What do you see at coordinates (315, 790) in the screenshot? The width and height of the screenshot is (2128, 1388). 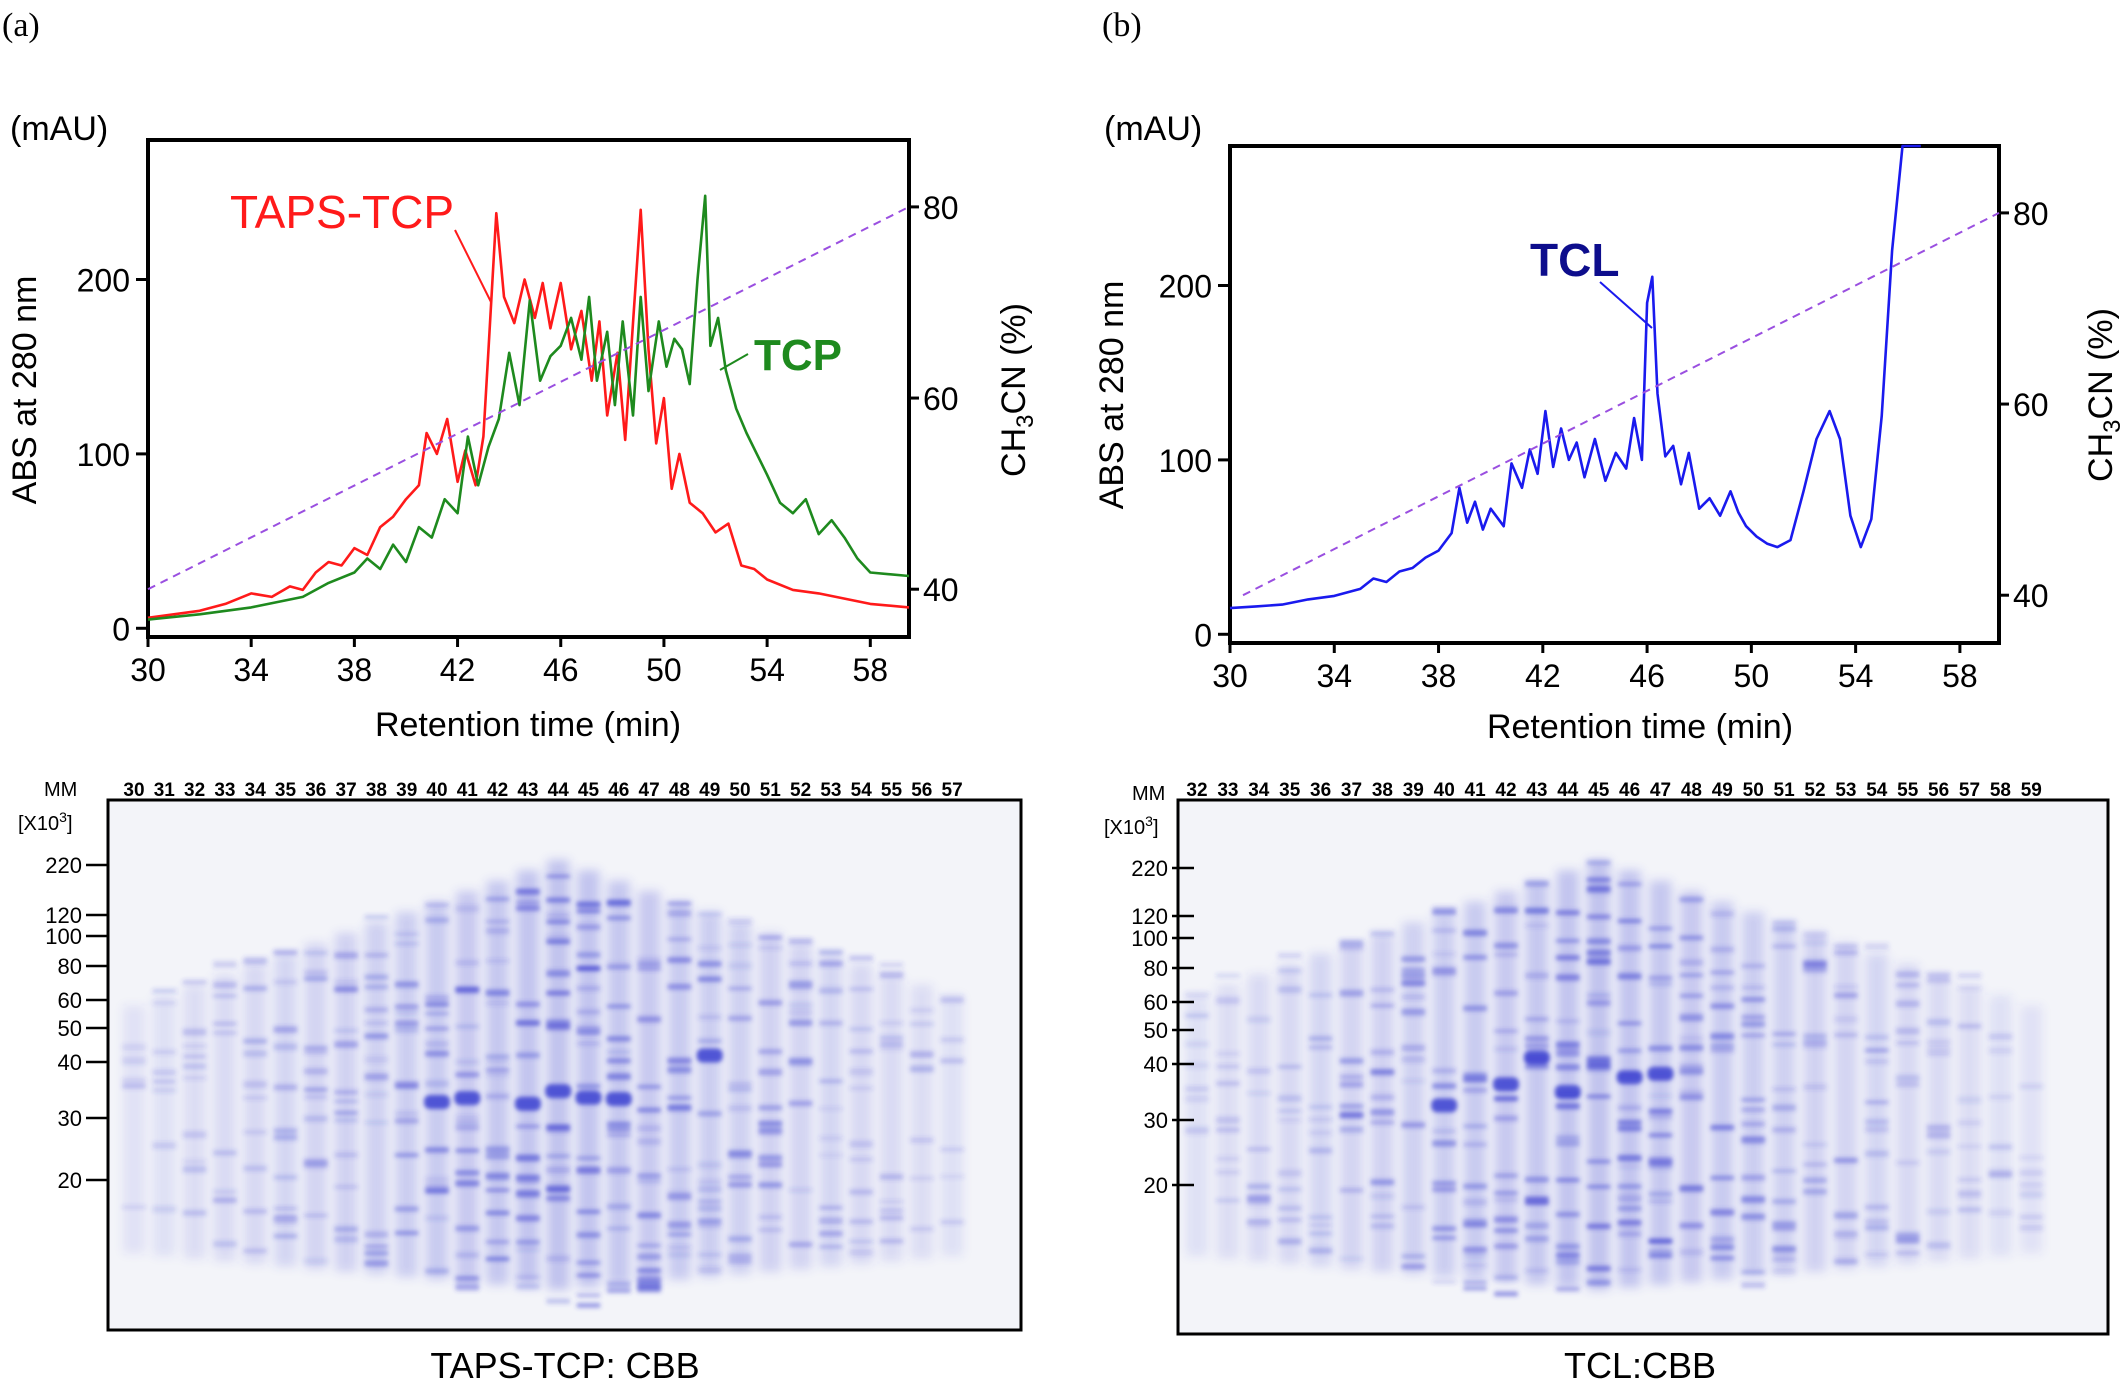 I see `gel-a-lane-number: 36` at bounding box center [315, 790].